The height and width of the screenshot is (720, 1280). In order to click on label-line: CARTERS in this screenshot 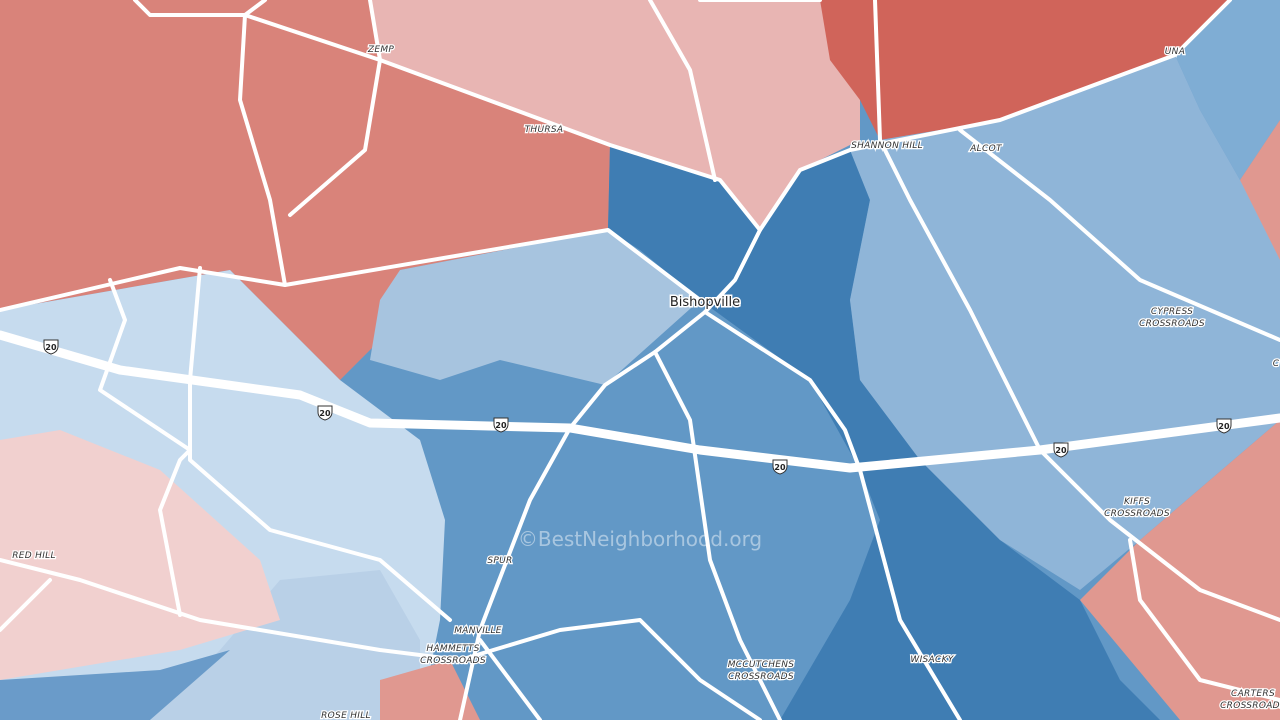, I will do `click(1253, 694)`.